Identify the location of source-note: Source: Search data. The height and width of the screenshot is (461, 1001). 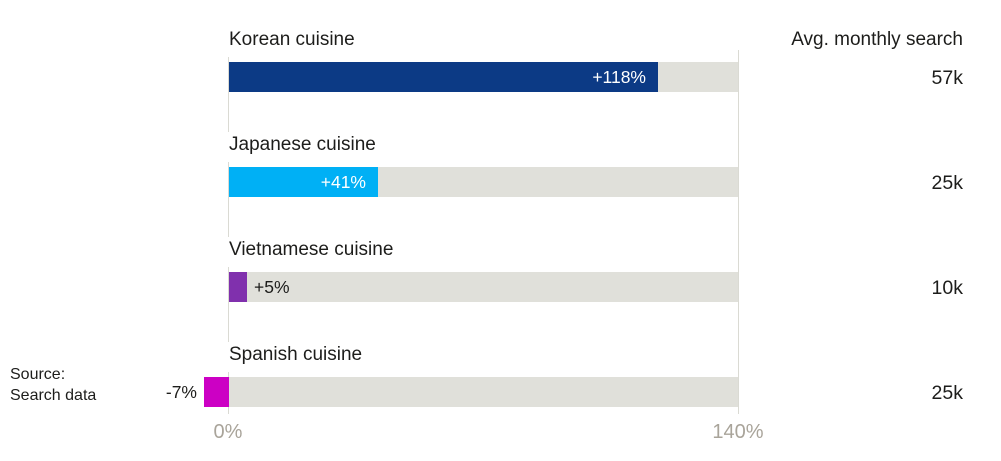
(53, 385).